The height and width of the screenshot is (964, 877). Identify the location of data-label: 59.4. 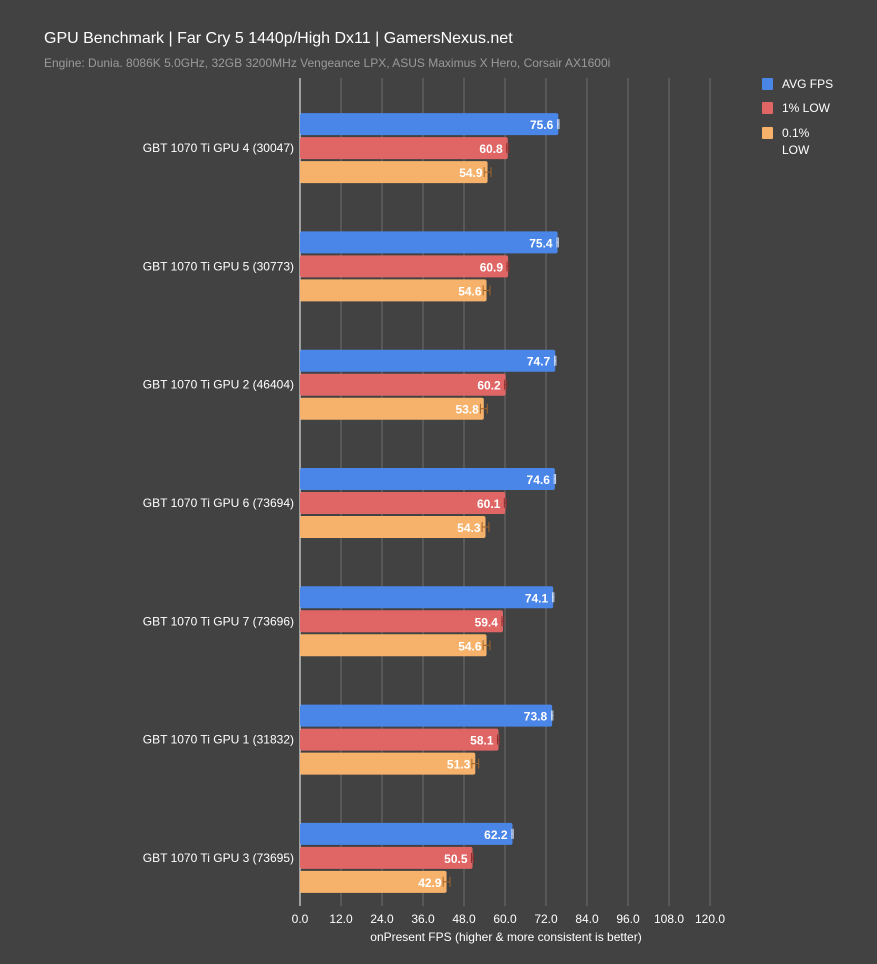
(487, 622).